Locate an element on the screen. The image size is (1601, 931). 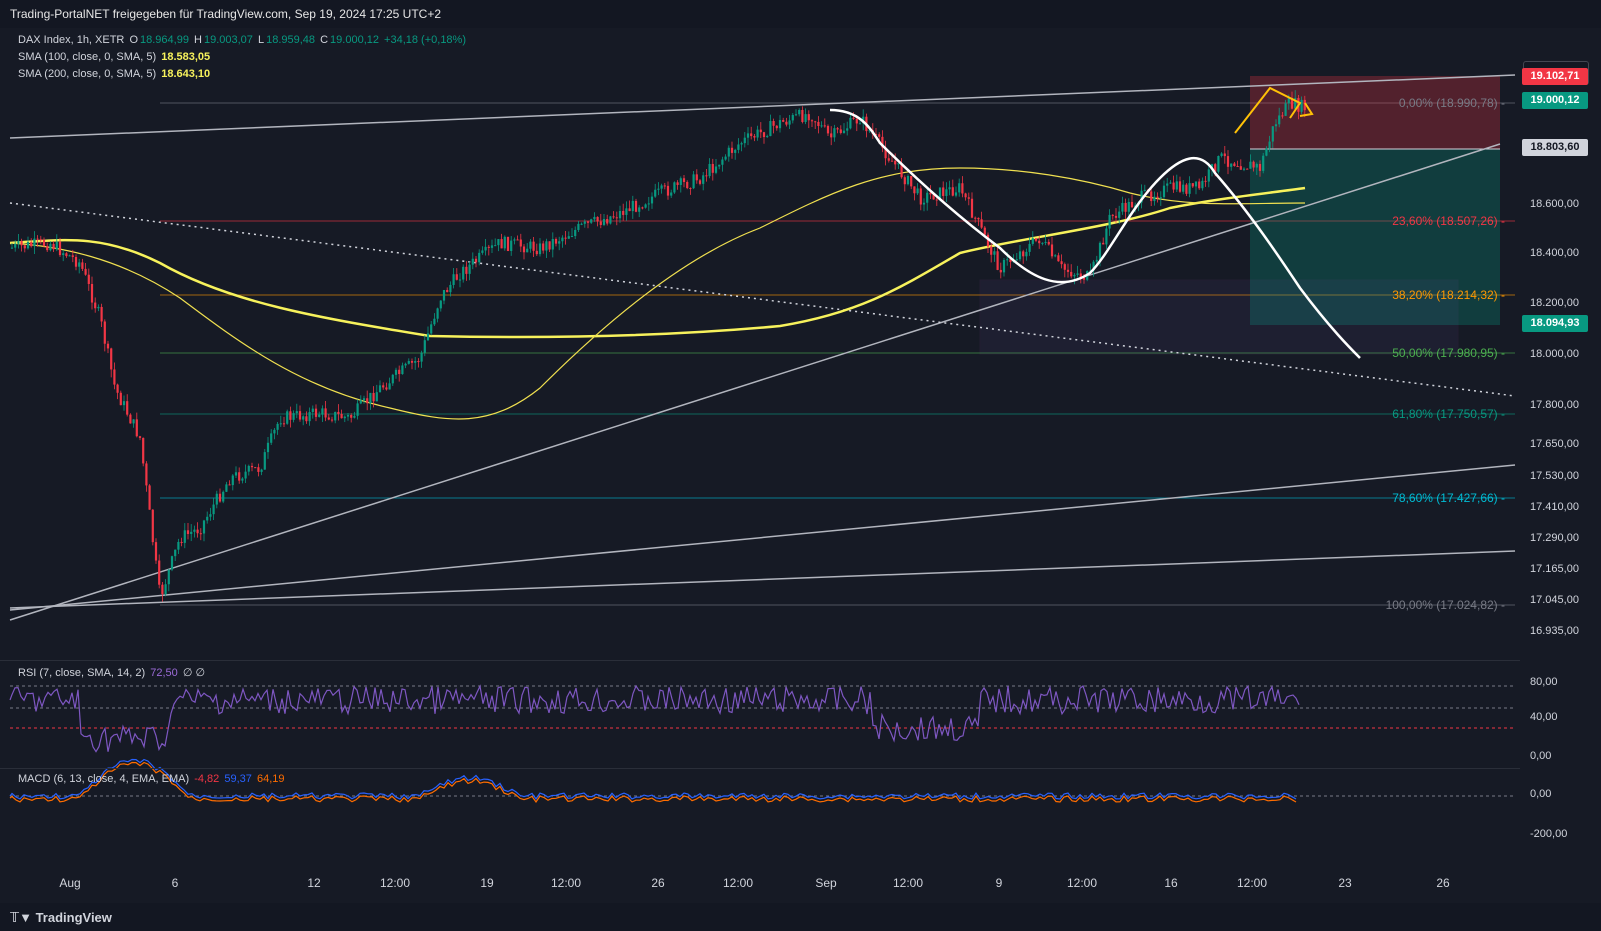
fib-level-label: 0,00% (18.990,78) - is located at coordinates (1451, 103).